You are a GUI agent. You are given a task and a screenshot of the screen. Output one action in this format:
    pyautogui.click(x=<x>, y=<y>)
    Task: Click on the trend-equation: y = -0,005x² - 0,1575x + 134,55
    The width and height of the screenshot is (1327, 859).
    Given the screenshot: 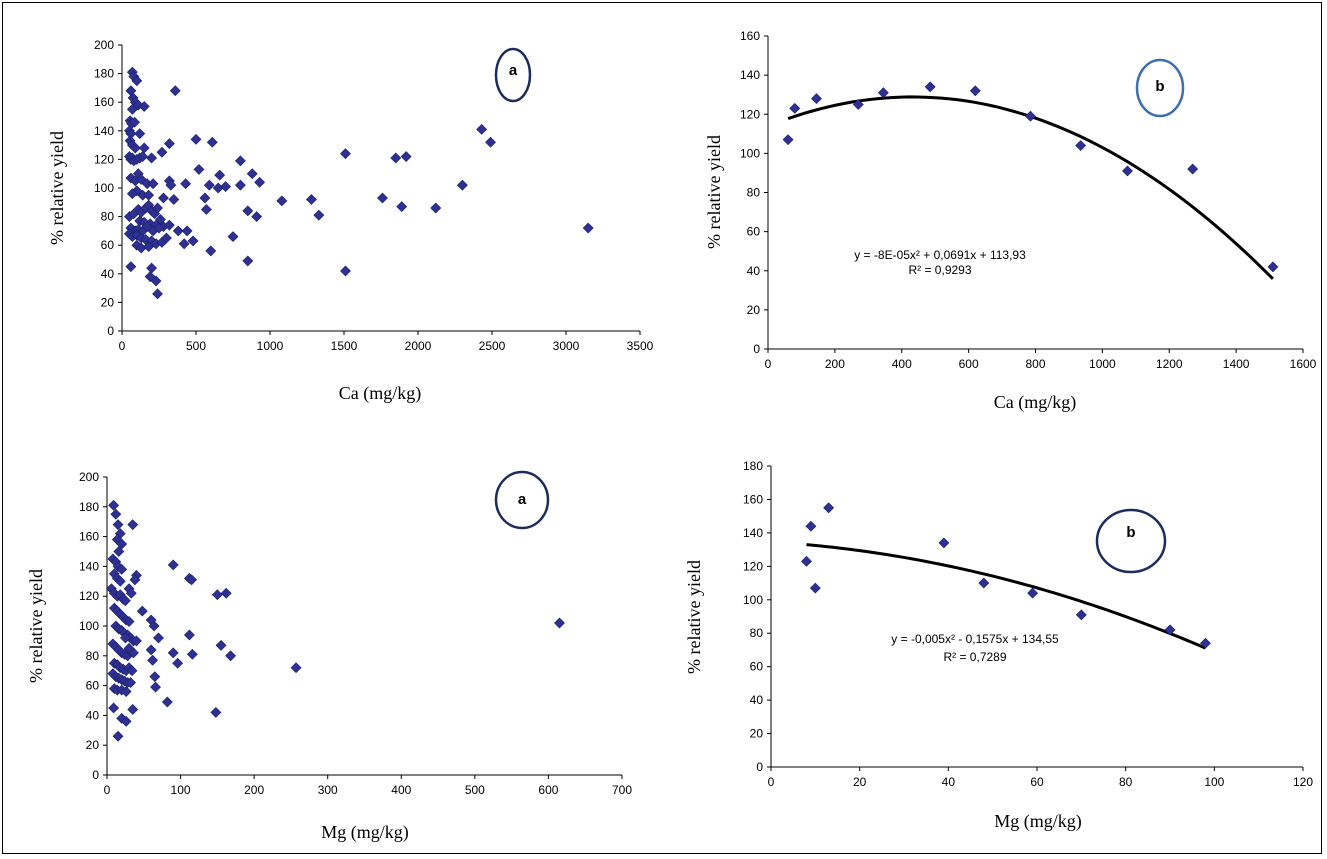 What is the action you would take?
    pyautogui.click(x=975, y=639)
    